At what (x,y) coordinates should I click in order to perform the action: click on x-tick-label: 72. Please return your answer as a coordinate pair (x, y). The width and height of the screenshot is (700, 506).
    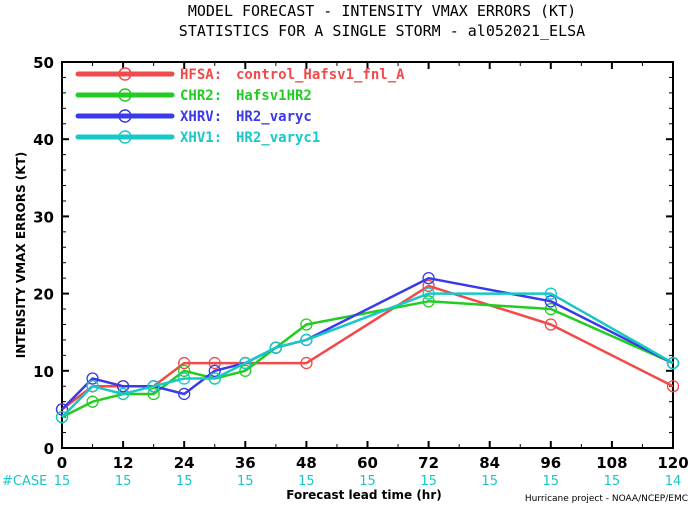
    Looking at the image, I should click on (428, 463).